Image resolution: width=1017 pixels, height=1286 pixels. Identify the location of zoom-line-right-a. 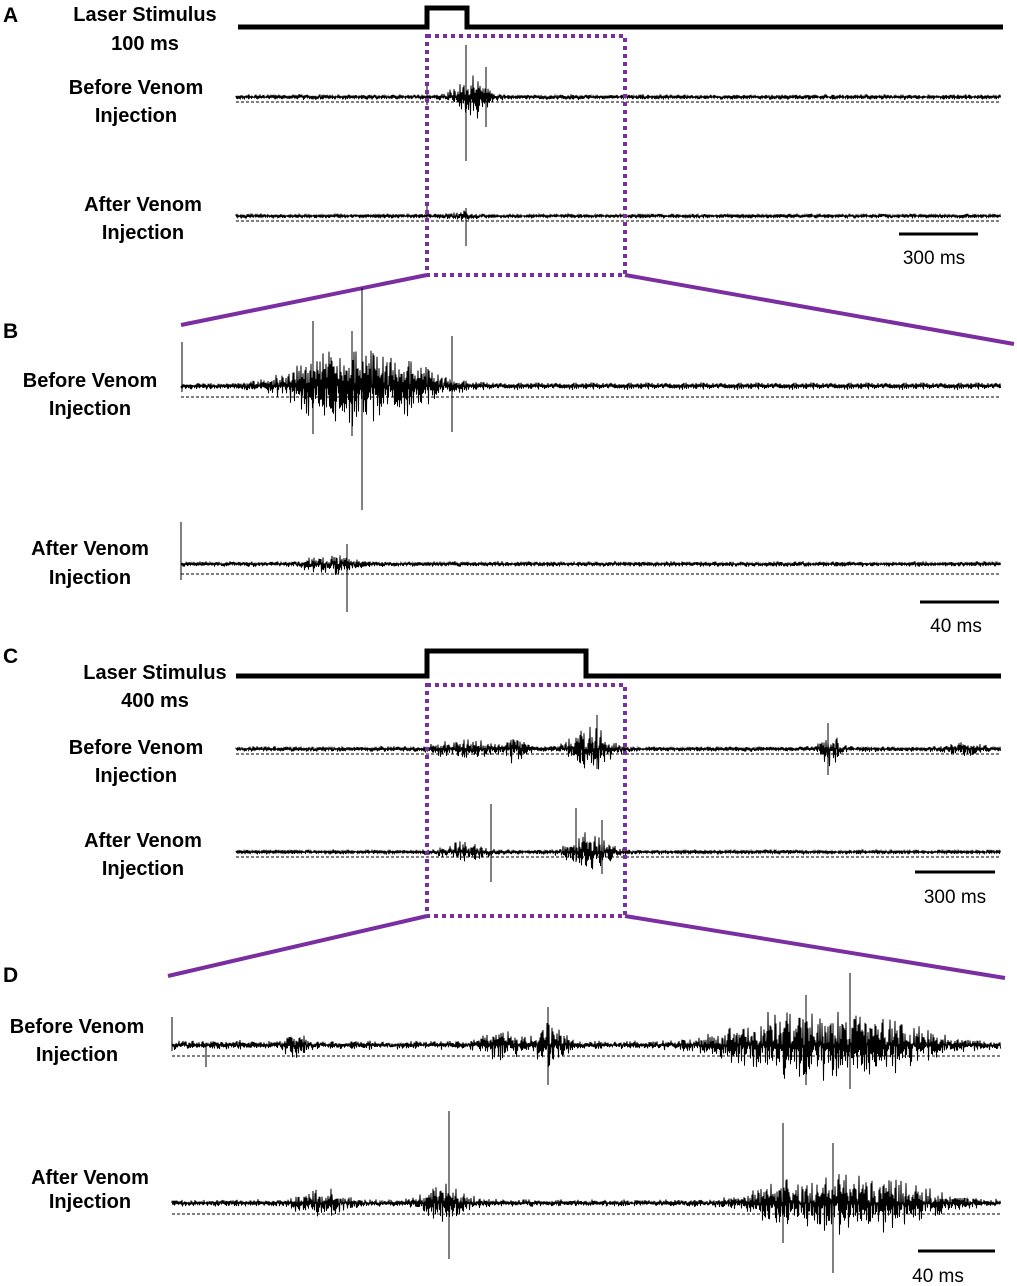
(819, 309).